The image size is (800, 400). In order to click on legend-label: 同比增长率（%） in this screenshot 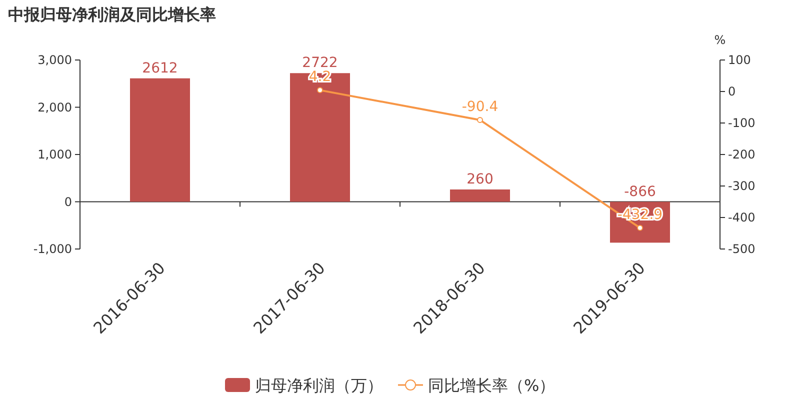, I will do `click(492, 385)`.